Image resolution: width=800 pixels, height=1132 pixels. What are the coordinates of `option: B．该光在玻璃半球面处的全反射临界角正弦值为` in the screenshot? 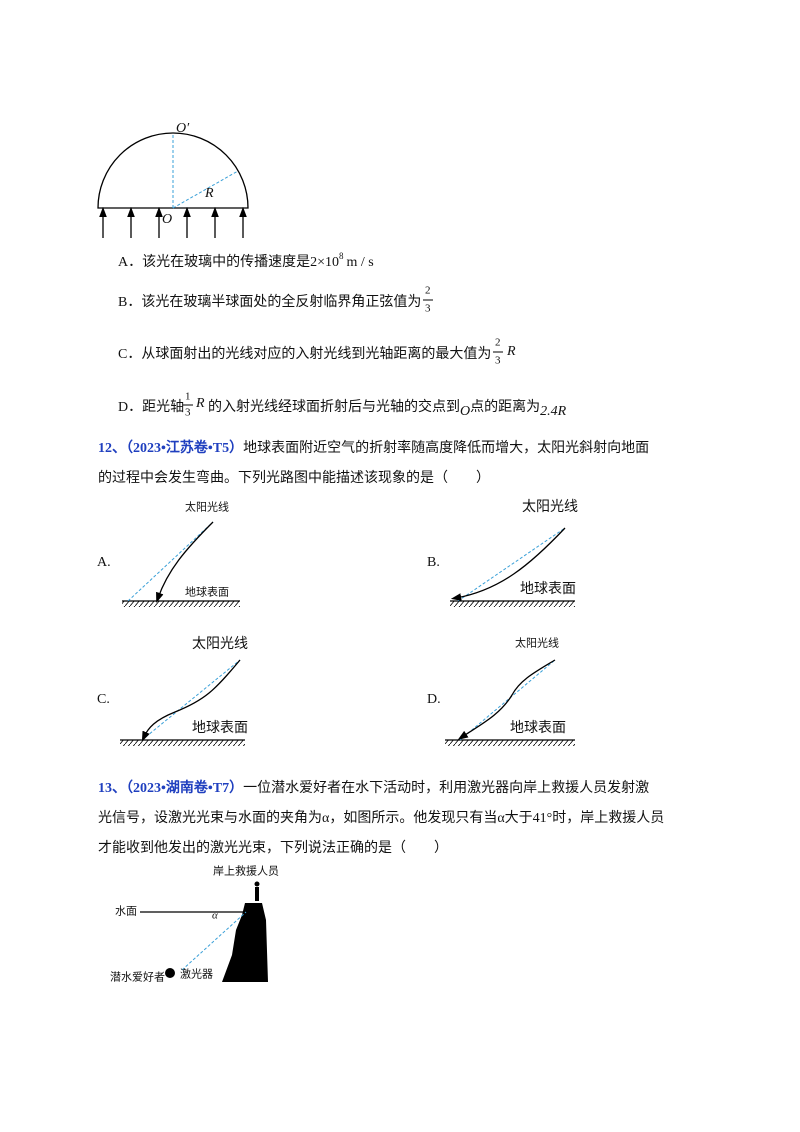 It's located at (269, 301).